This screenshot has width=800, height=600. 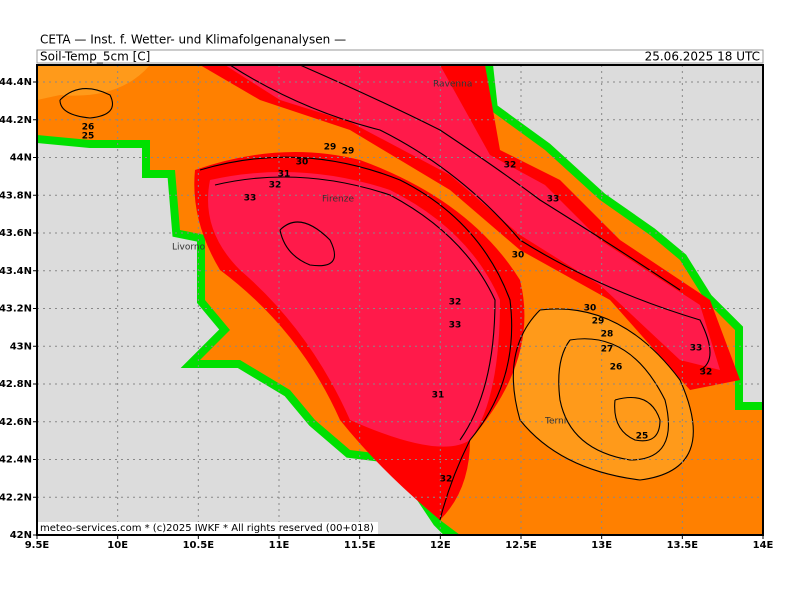 I want to click on x-tick-label: 11E, so click(x=279, y=545).